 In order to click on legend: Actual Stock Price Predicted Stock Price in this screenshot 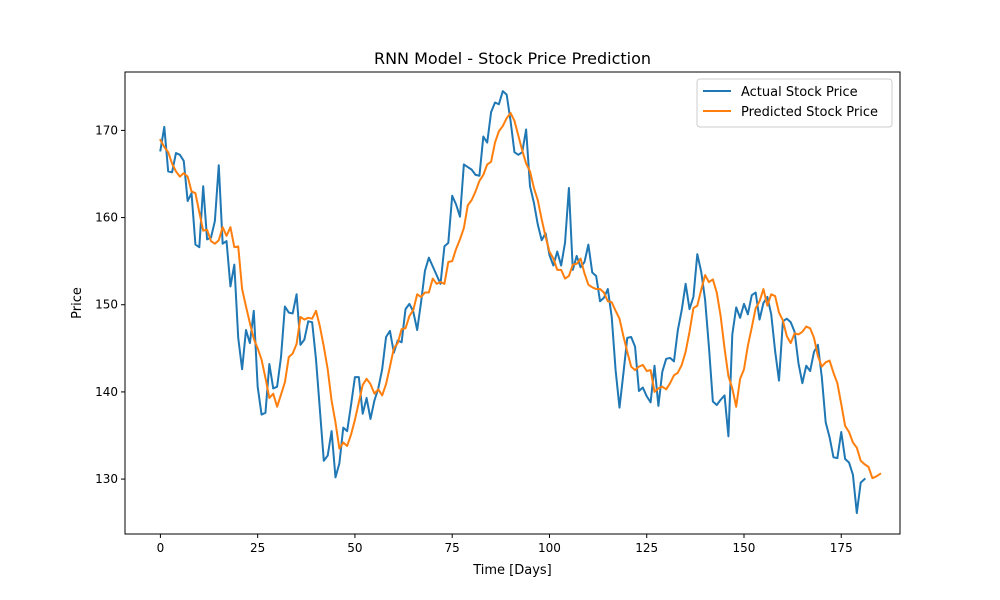, I will do `click(794, 103)`.